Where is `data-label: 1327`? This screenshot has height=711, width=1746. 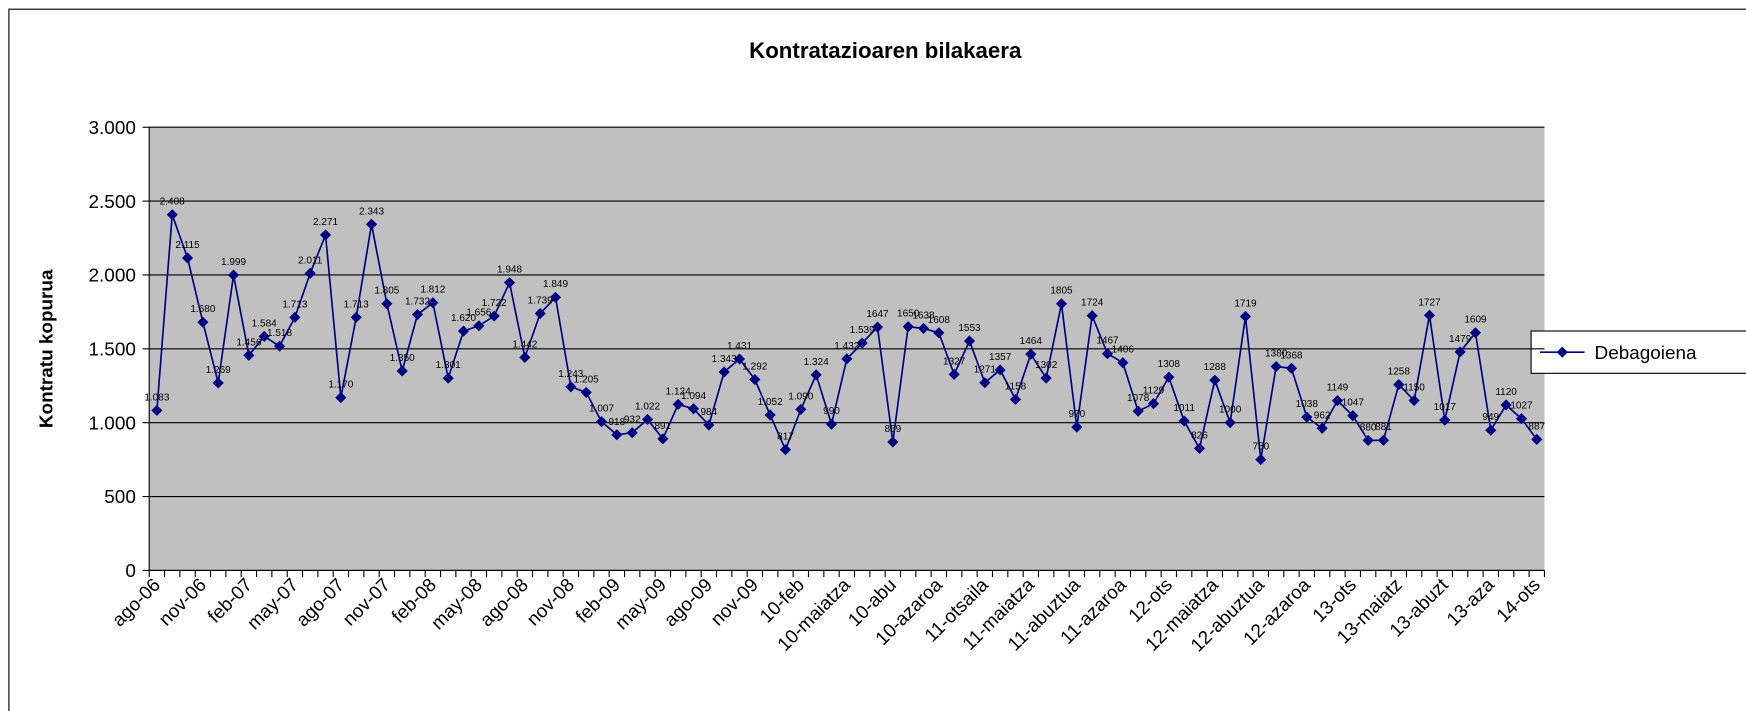
data-label: 1327 is located at coordinates (954, 361).